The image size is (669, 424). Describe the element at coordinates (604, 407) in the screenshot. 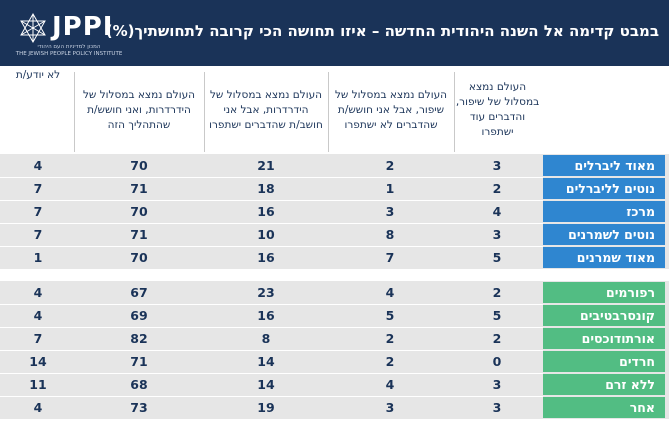

I see `row-label: אחר` at that location.